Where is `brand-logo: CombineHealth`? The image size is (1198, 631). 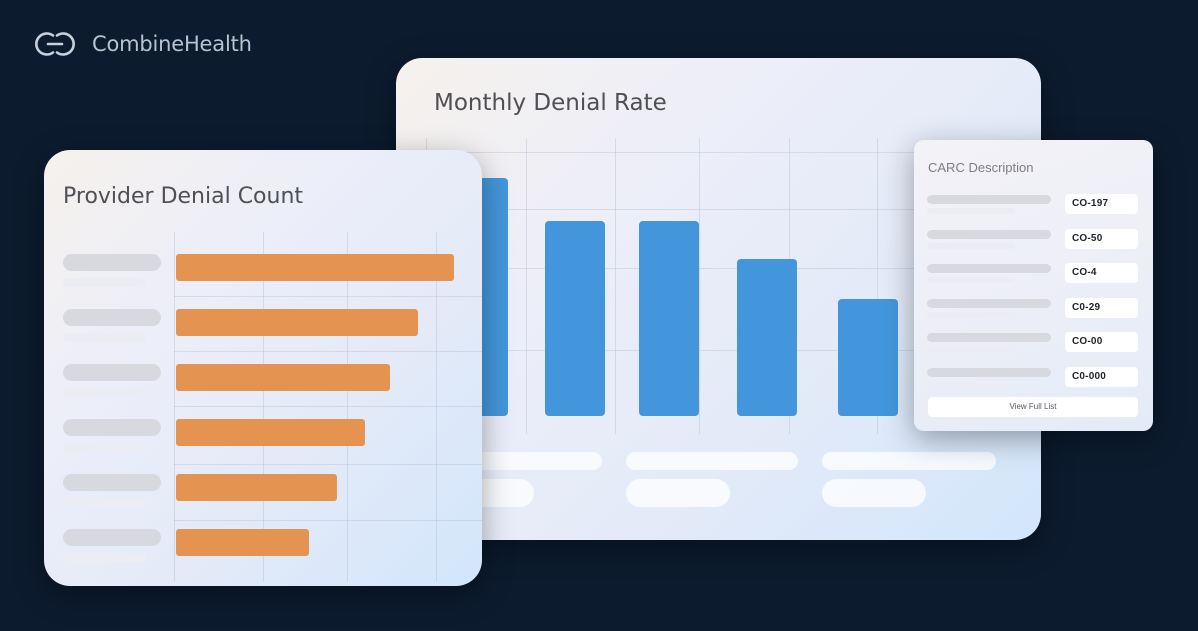
brand-logo: CombineHealth is located at coordinates (142, 44).